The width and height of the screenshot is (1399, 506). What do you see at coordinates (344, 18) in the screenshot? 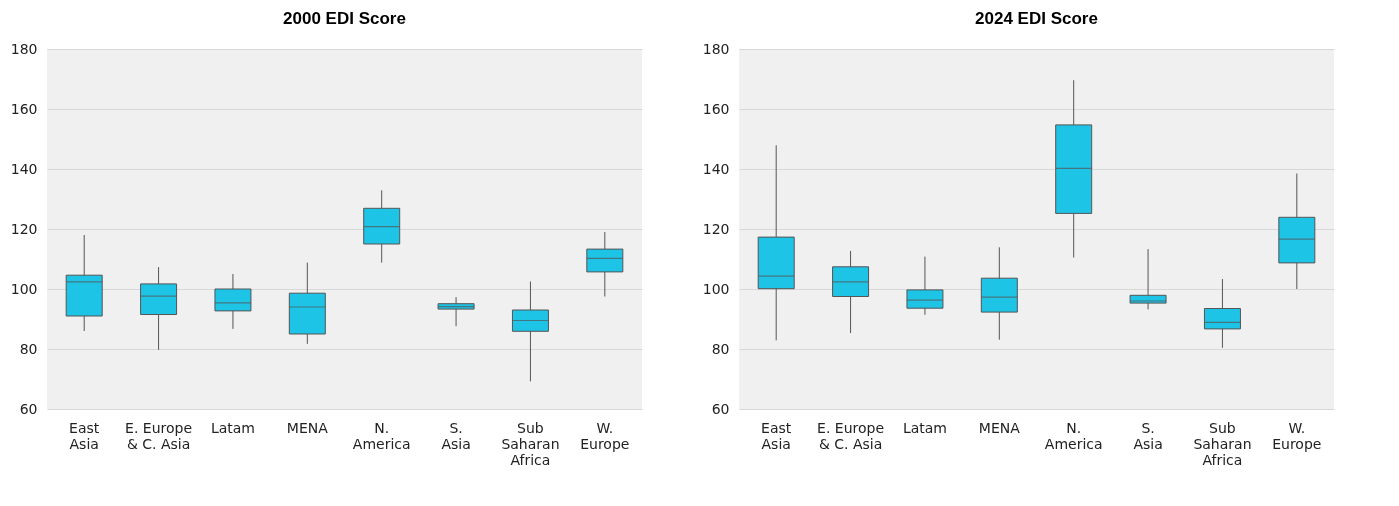
I see `chart-title: 2000 EDI Score` at bounding box center [344, 18].